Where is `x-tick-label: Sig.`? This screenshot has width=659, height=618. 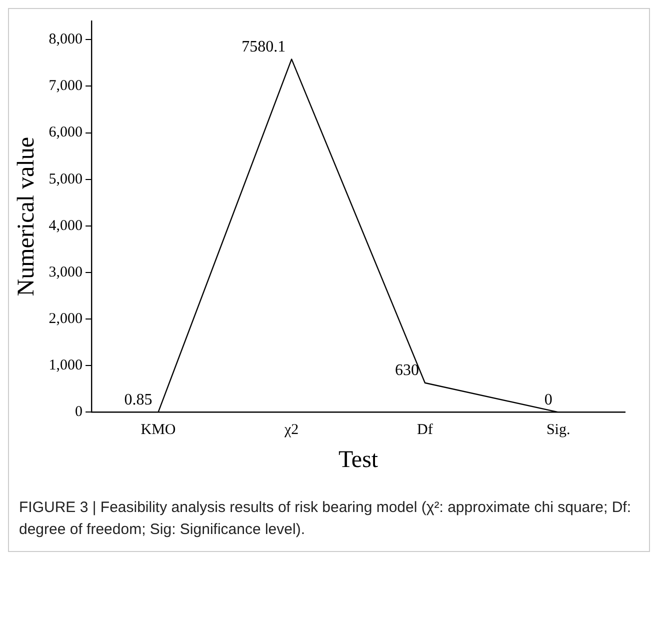 x-tick-label: Sig. is located at coordinates (558, 430).